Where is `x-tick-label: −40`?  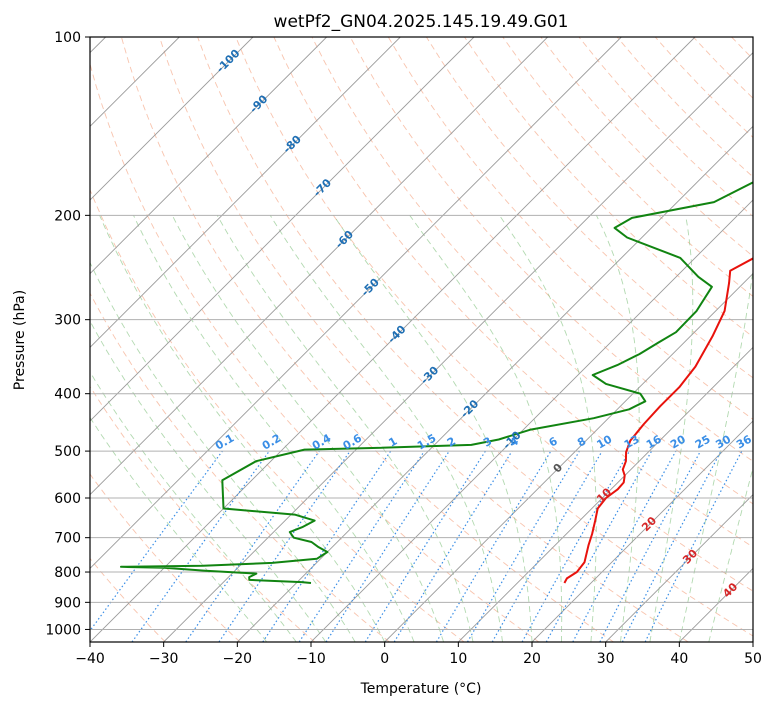
x-tick-label: −40 is located at coordinates (90, 659).